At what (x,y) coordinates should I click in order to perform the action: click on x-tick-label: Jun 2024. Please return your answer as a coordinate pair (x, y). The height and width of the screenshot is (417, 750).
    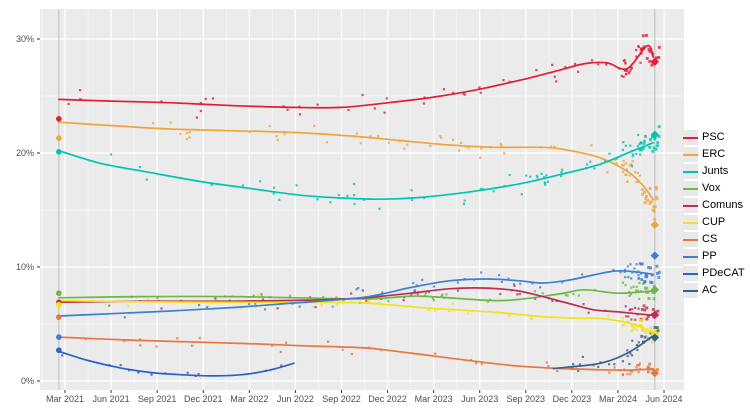
    Looking at the image, I should click on (664, 399).